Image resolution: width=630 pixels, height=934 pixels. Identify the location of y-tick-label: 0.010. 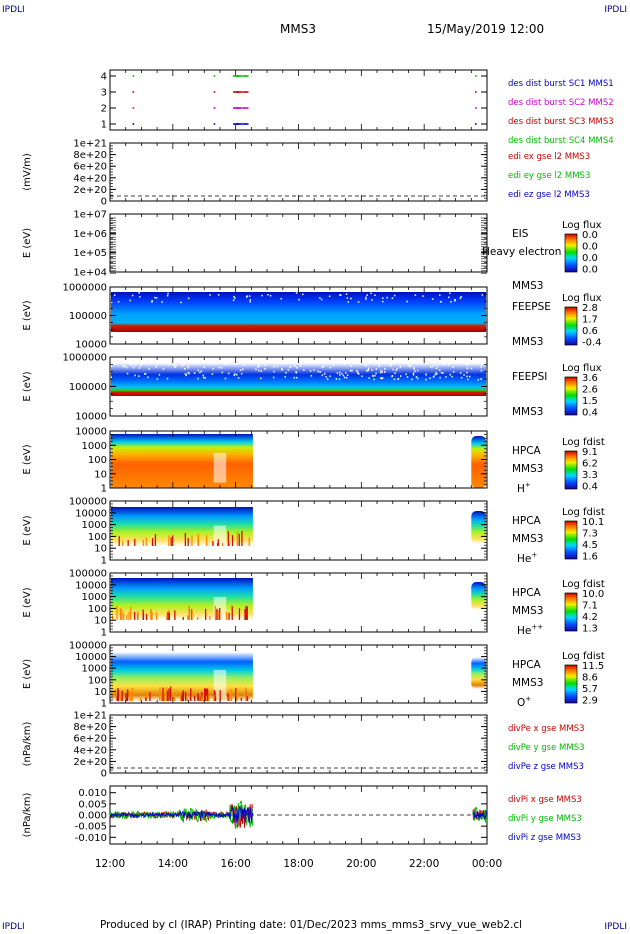
(92, 793).